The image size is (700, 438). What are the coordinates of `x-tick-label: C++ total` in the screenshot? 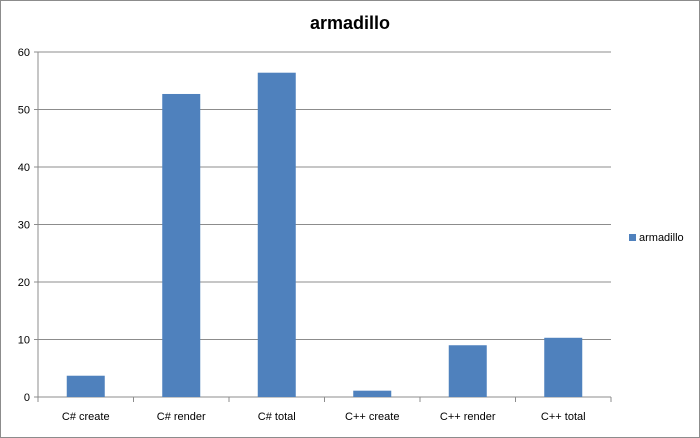 It's located at (563, 417).